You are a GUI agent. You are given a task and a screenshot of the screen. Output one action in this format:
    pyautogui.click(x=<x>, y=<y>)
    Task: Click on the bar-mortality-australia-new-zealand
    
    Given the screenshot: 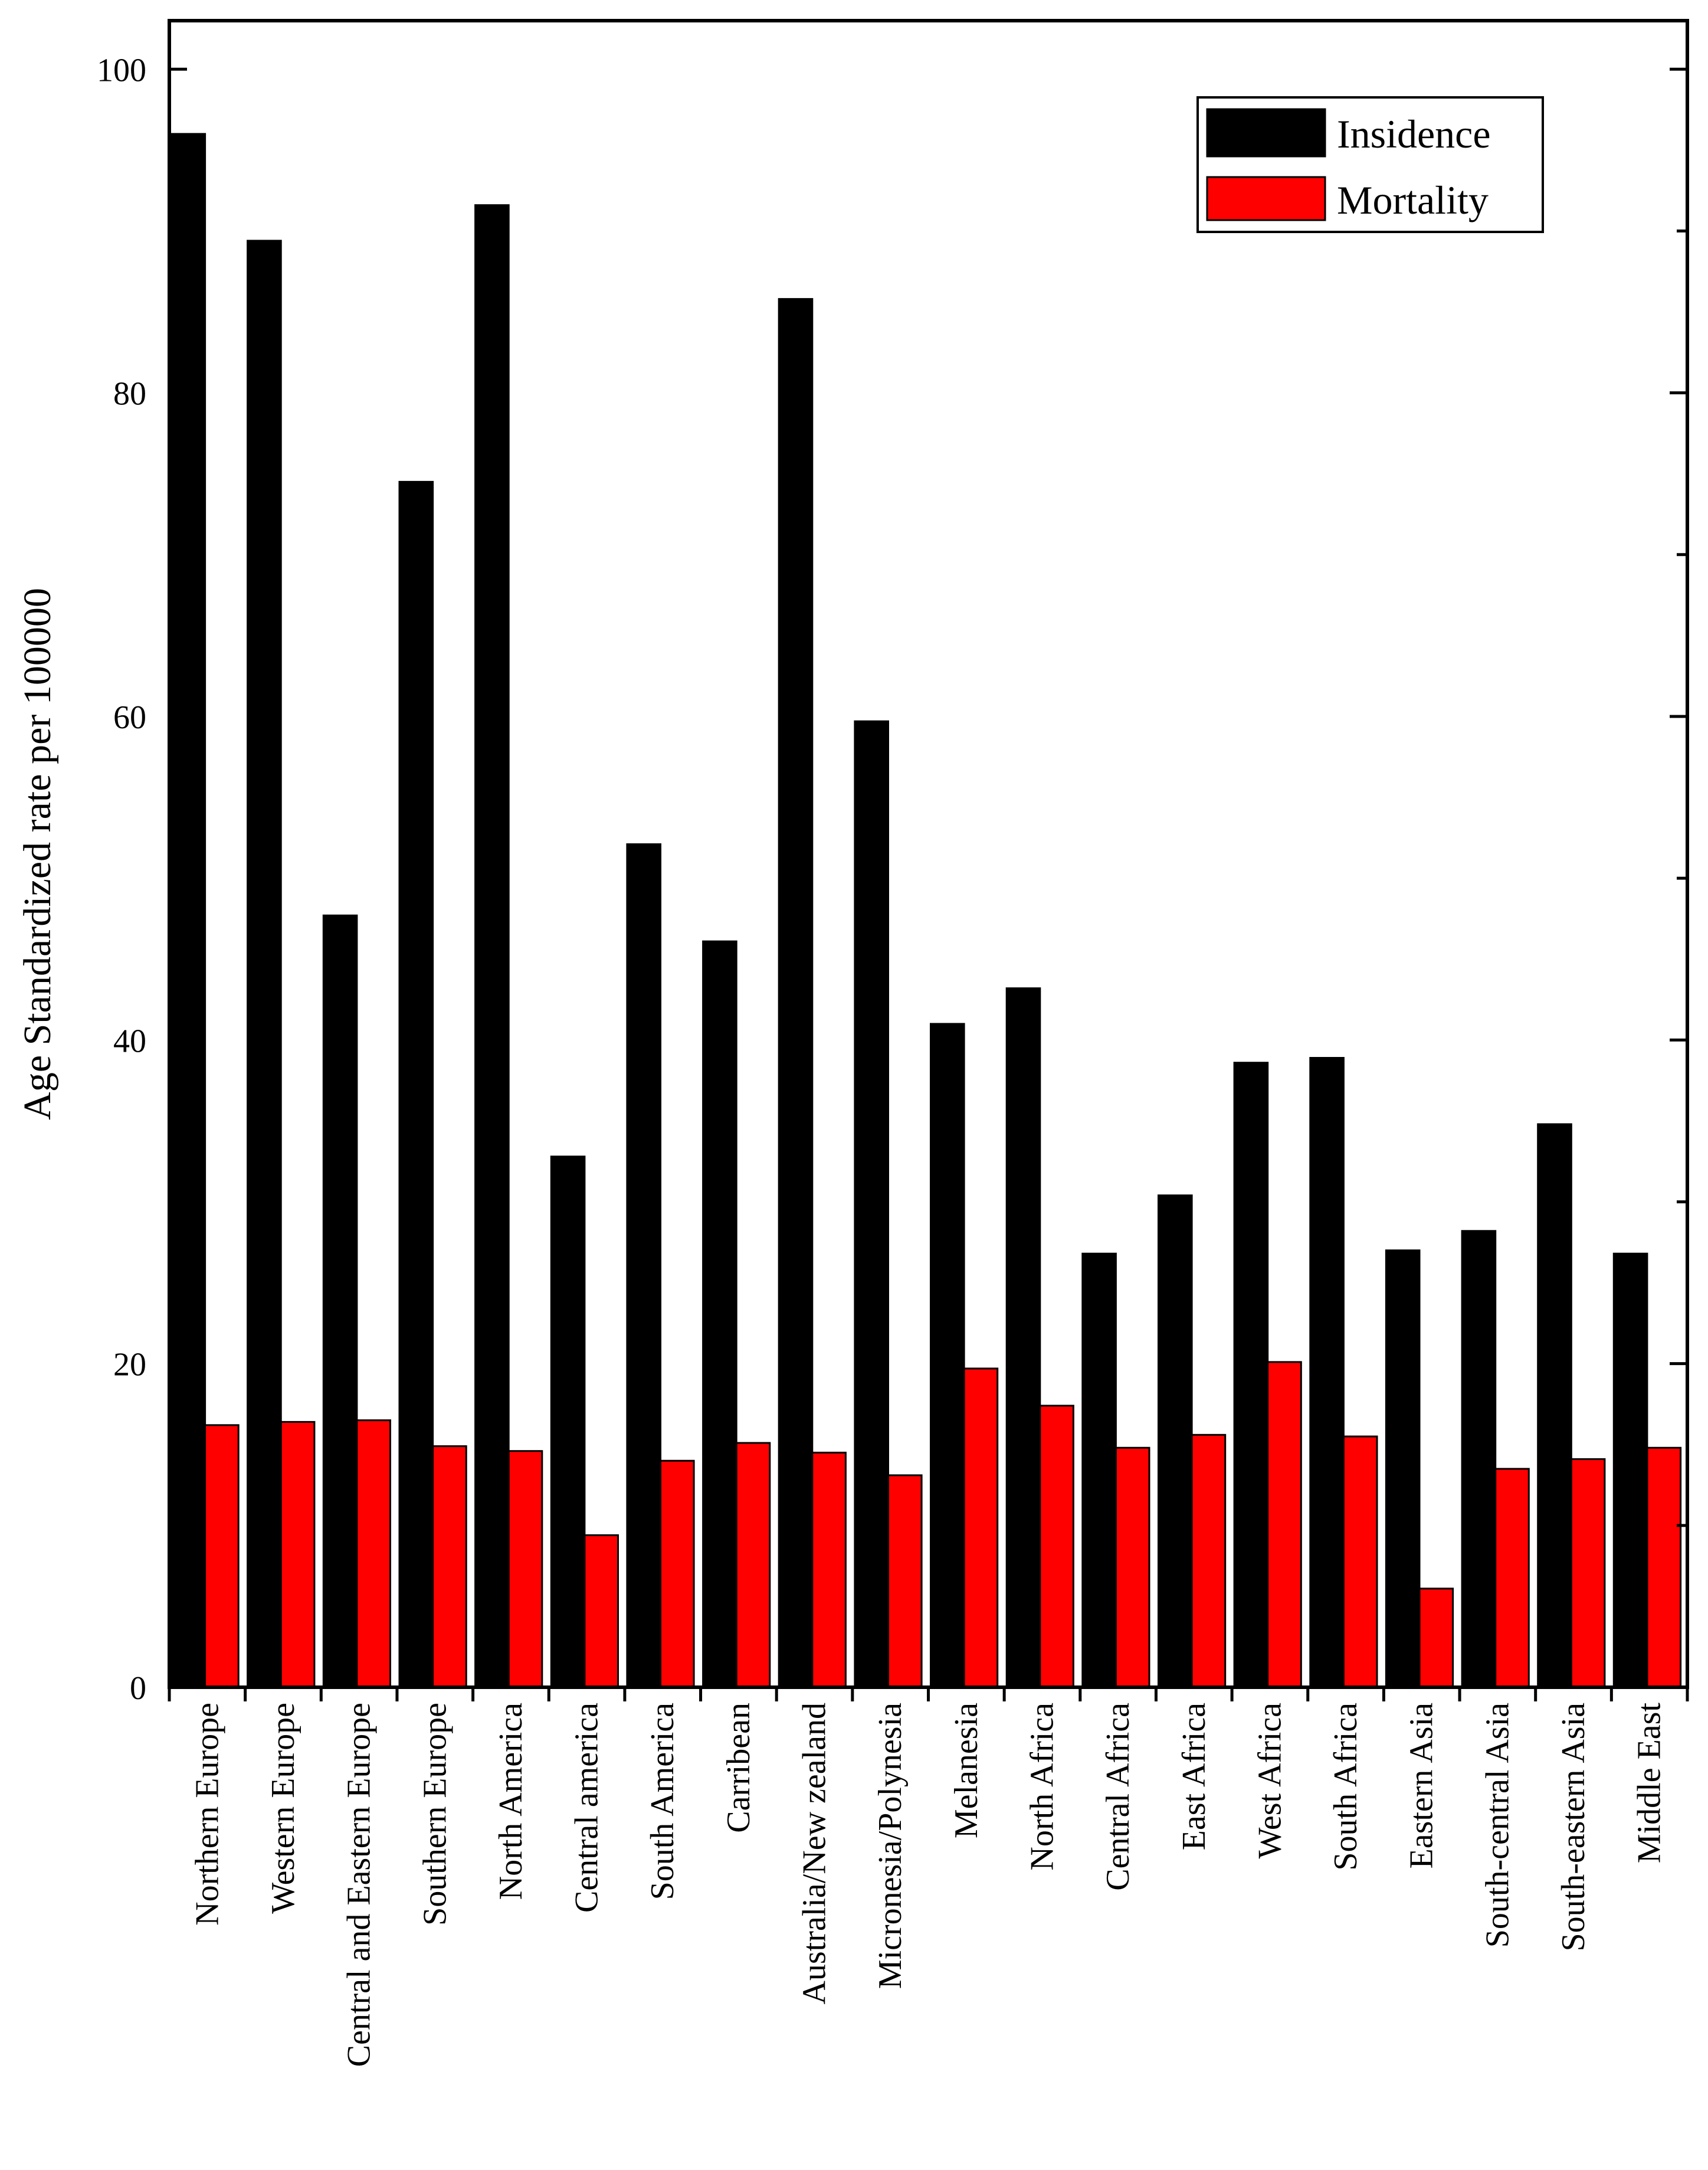 What is the action you would take?
    pyautogui.click(x=829, y=1570)
    